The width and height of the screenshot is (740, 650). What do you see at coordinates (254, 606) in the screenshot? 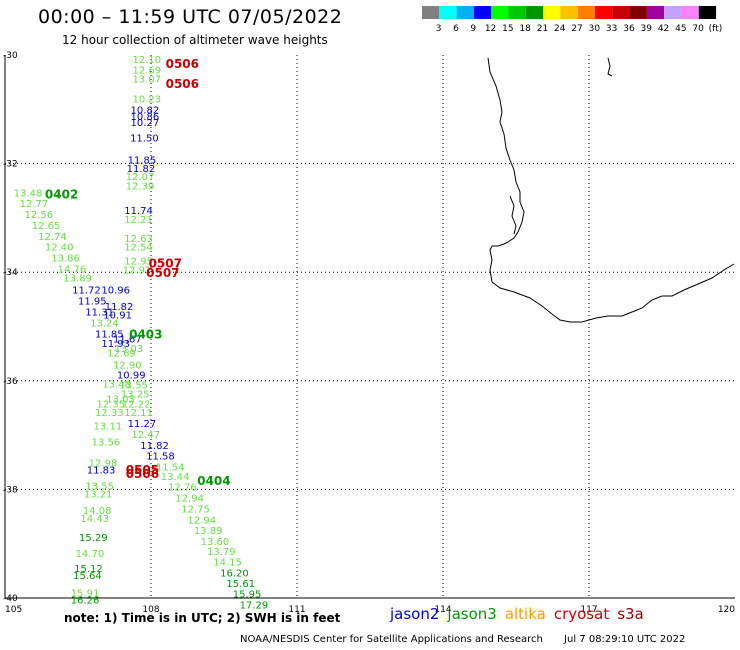
I see `wave-height-value: 17.29` at bounding box center [254, 606].